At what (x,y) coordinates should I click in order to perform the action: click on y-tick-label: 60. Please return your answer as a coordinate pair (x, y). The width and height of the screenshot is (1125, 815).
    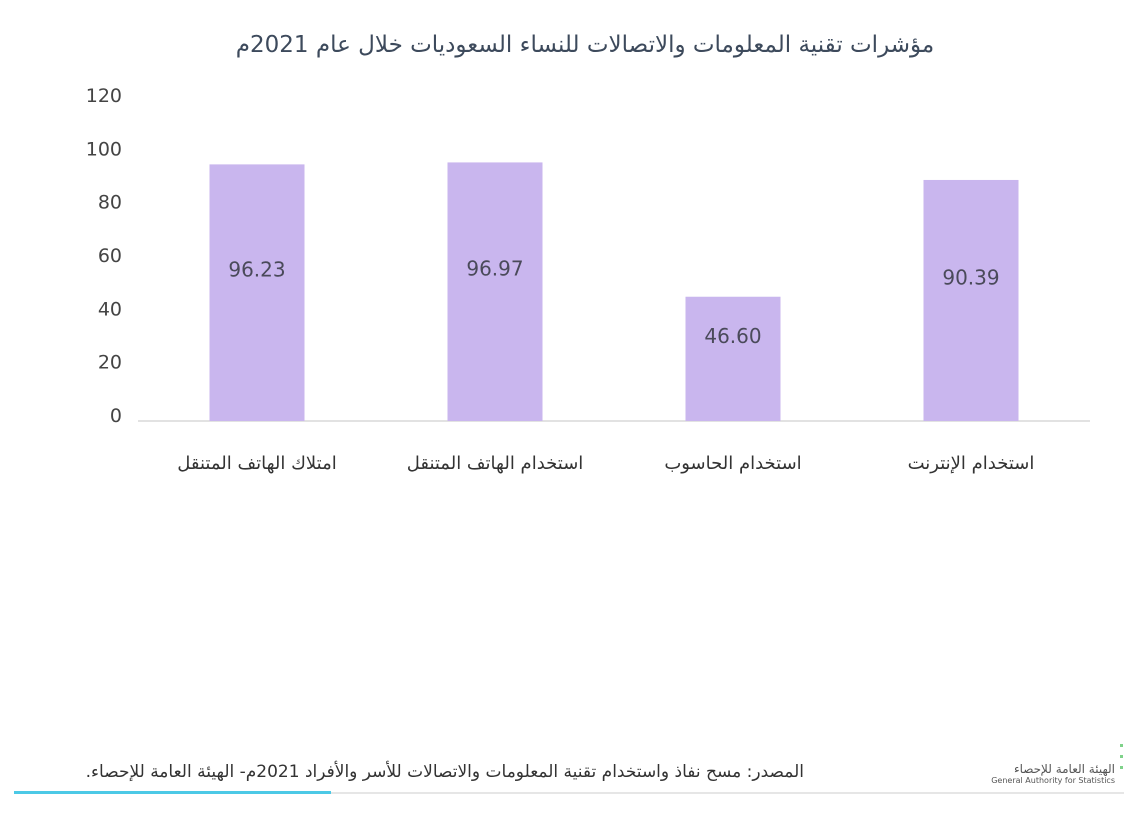
    Looking at the image, I should click on (110, 256).